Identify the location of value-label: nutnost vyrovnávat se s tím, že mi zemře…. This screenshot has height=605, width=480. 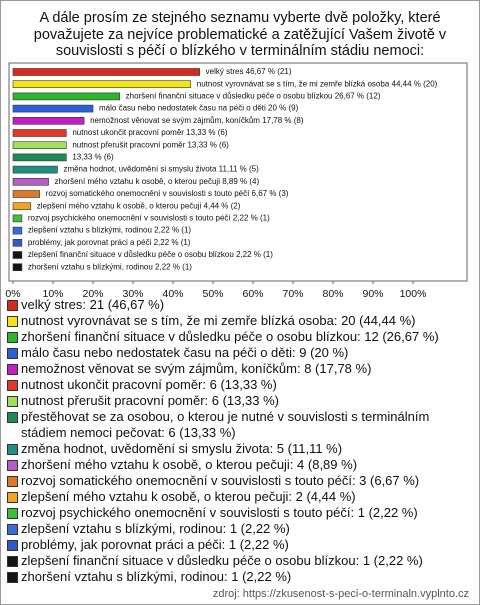
(317, 83).